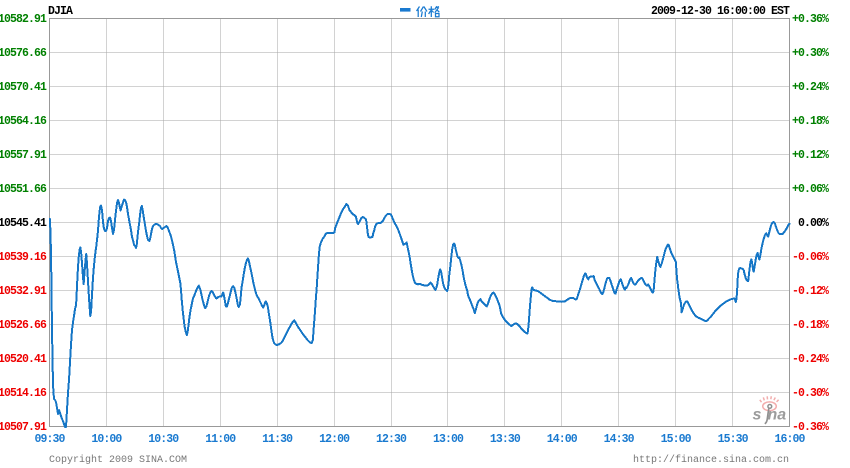 The image size is (850, 468). I want to click on svg-text: s, so click(757, 415).